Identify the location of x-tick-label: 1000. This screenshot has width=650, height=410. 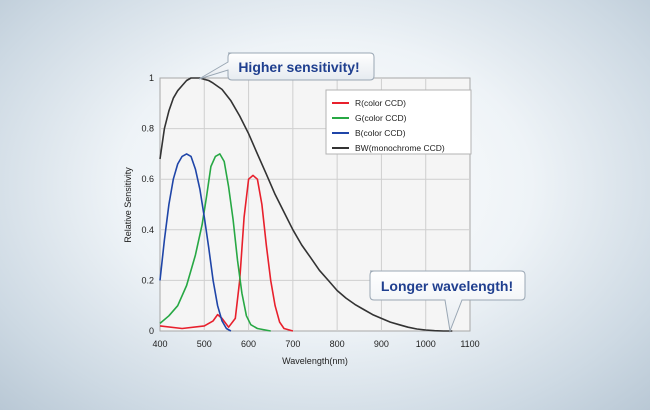
(426, 344).